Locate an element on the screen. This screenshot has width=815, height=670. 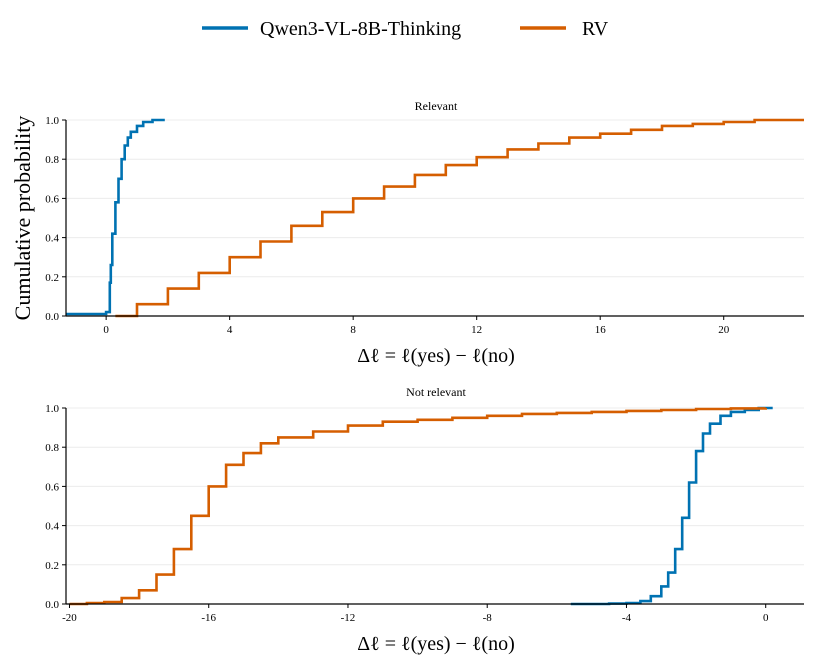
legend: Qwen3-VL-8B-Thinking RV is located at coordinates (405, 29).